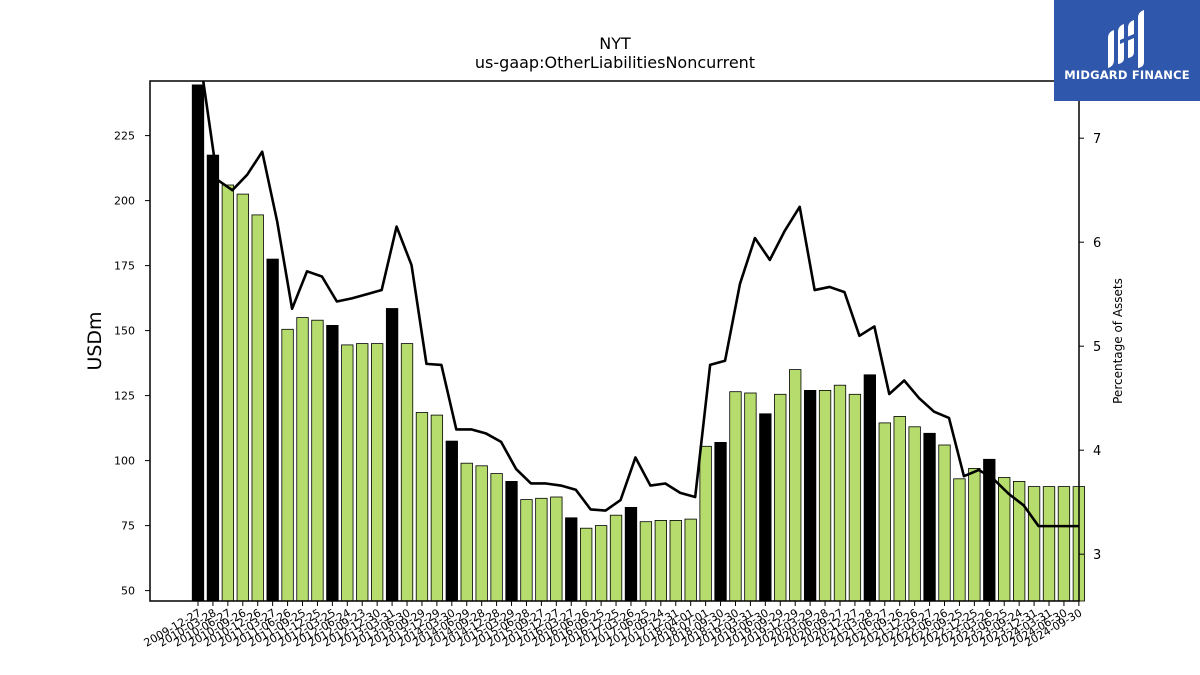 Image resolution: width=1200 pixels, height=675 pixels. I want to click on y2-tick-label: 4, so click(1097, 451).